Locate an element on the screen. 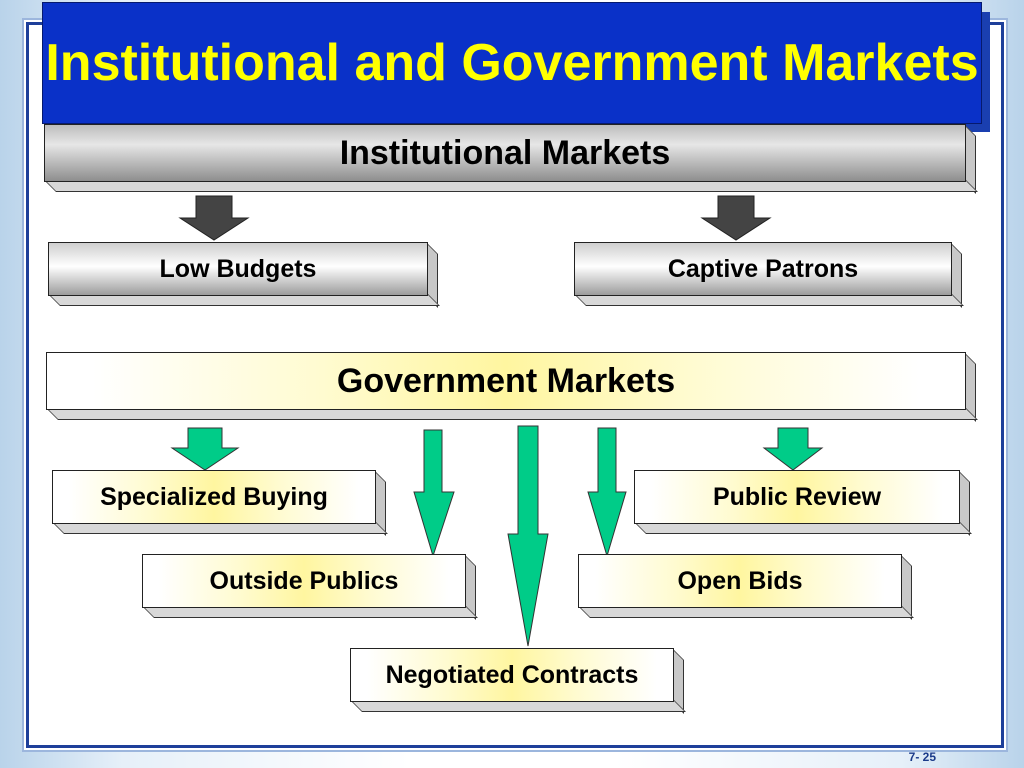 Image resolution: width=1024 pixels, height=768 pixels. negotiated-contracts-box: Negotiated Contracts is located at coordinates (518, 681).